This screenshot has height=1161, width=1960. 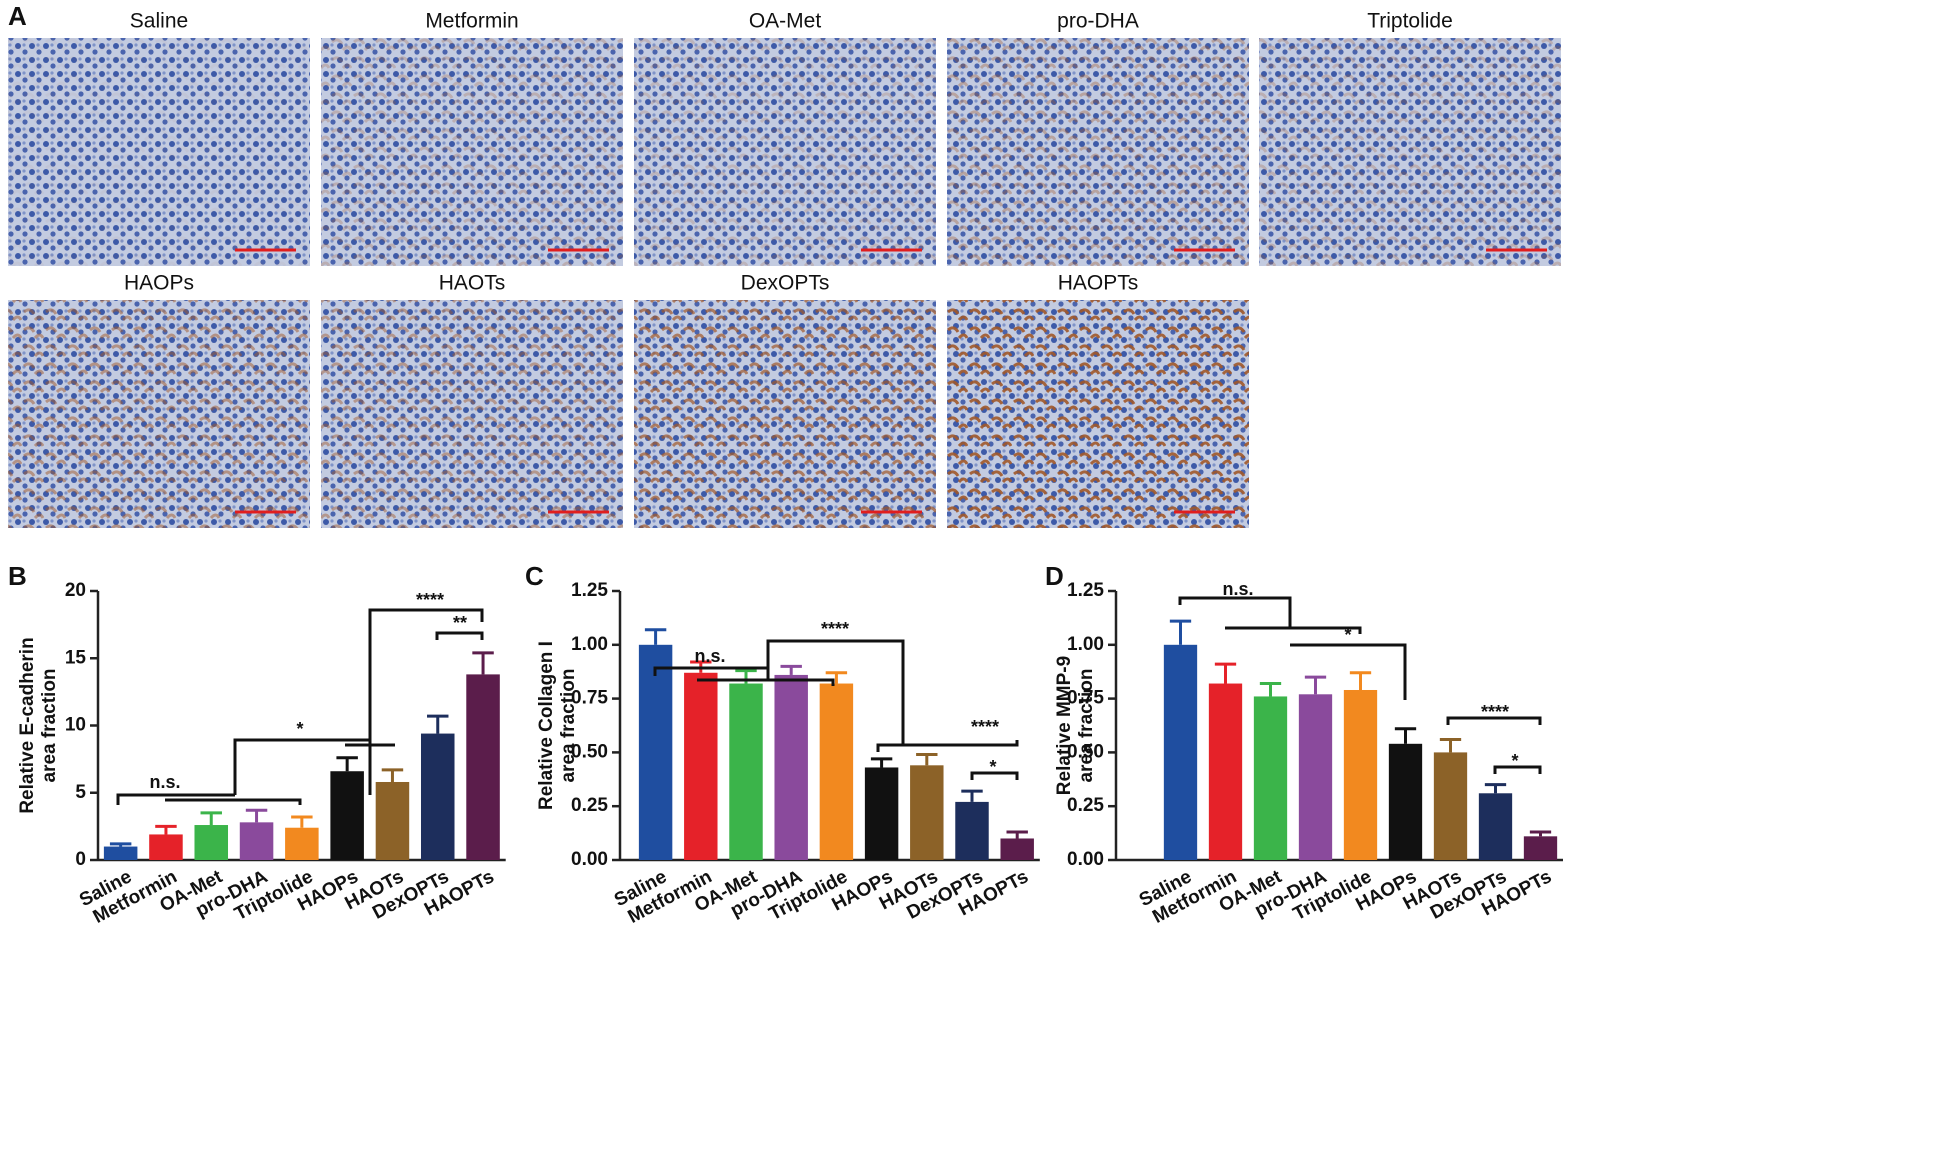 I want to click on panel-label: C, so click(x=534, y=576).